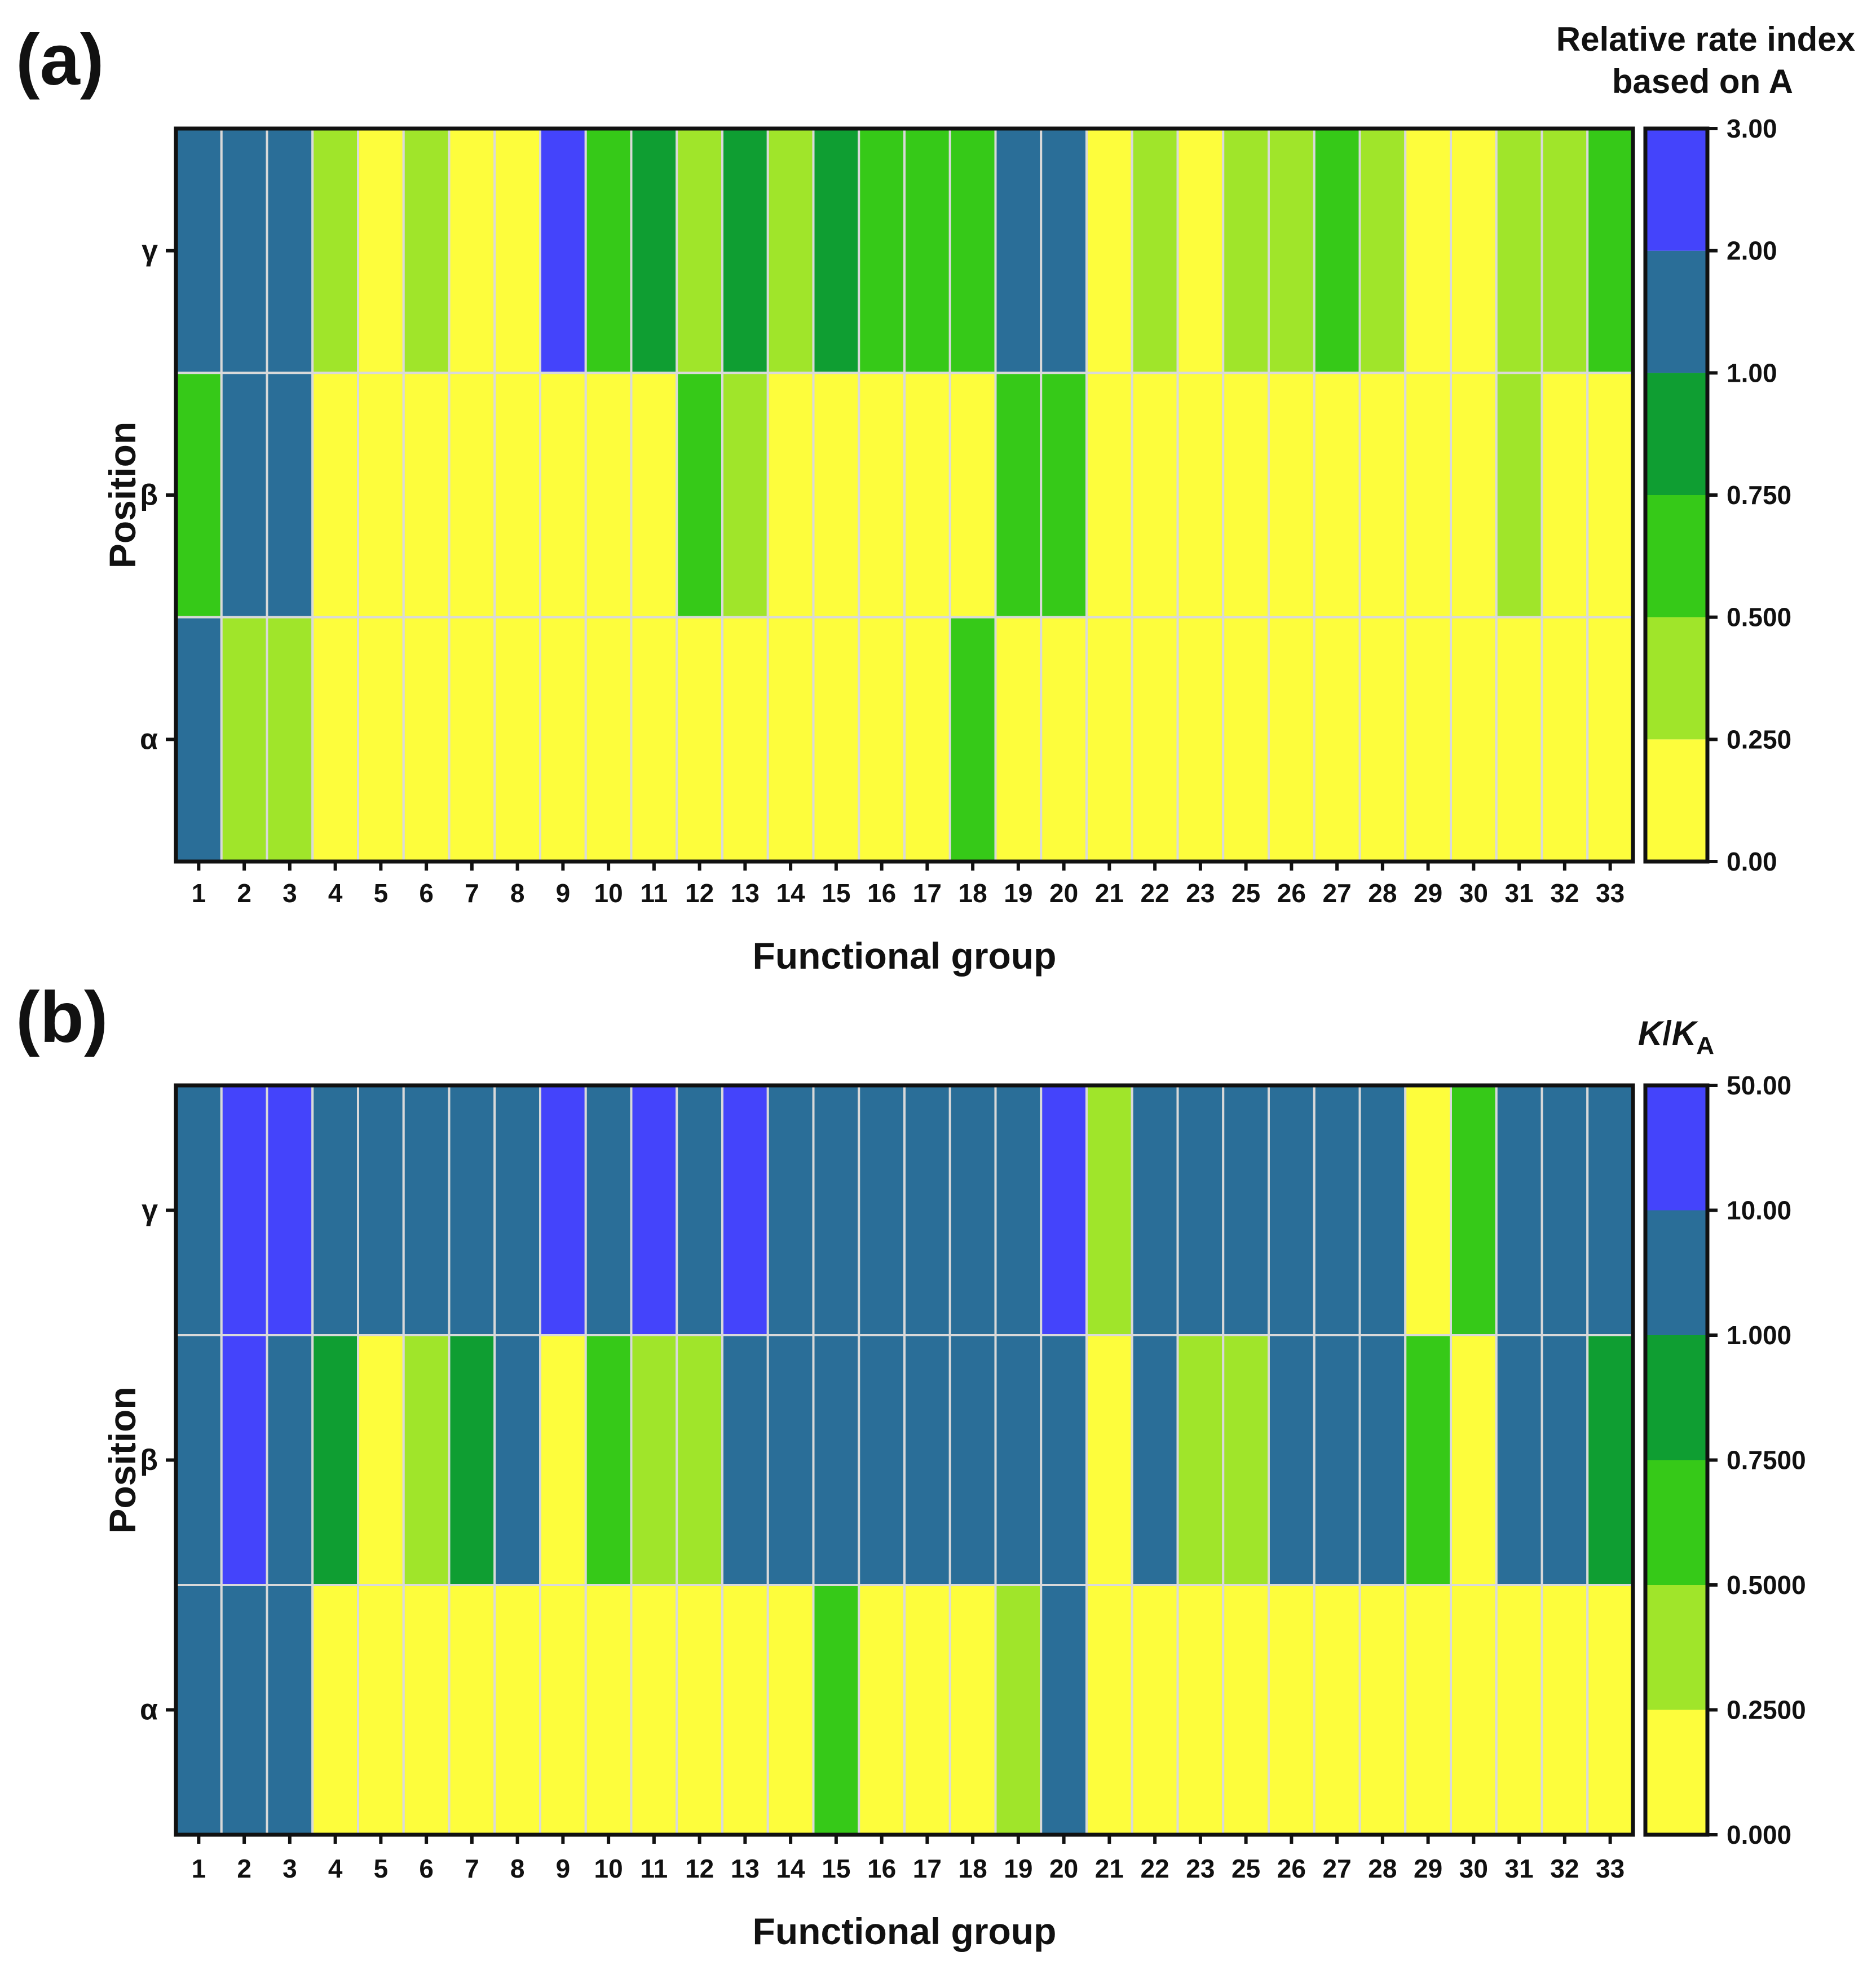  I want to click on y-axis-title: Position, so click(122, 495).